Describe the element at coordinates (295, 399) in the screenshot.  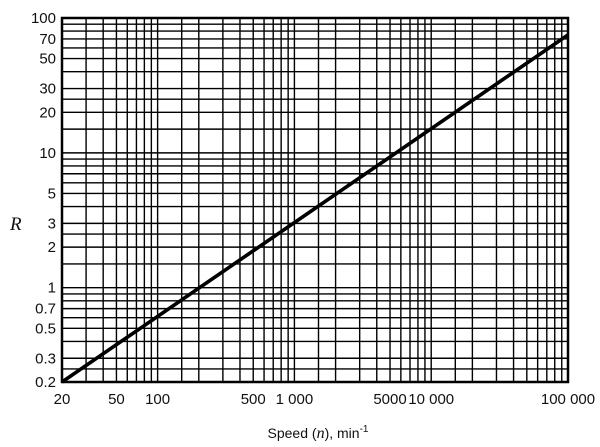
I see `x-tick-label: 1 000` at that location.